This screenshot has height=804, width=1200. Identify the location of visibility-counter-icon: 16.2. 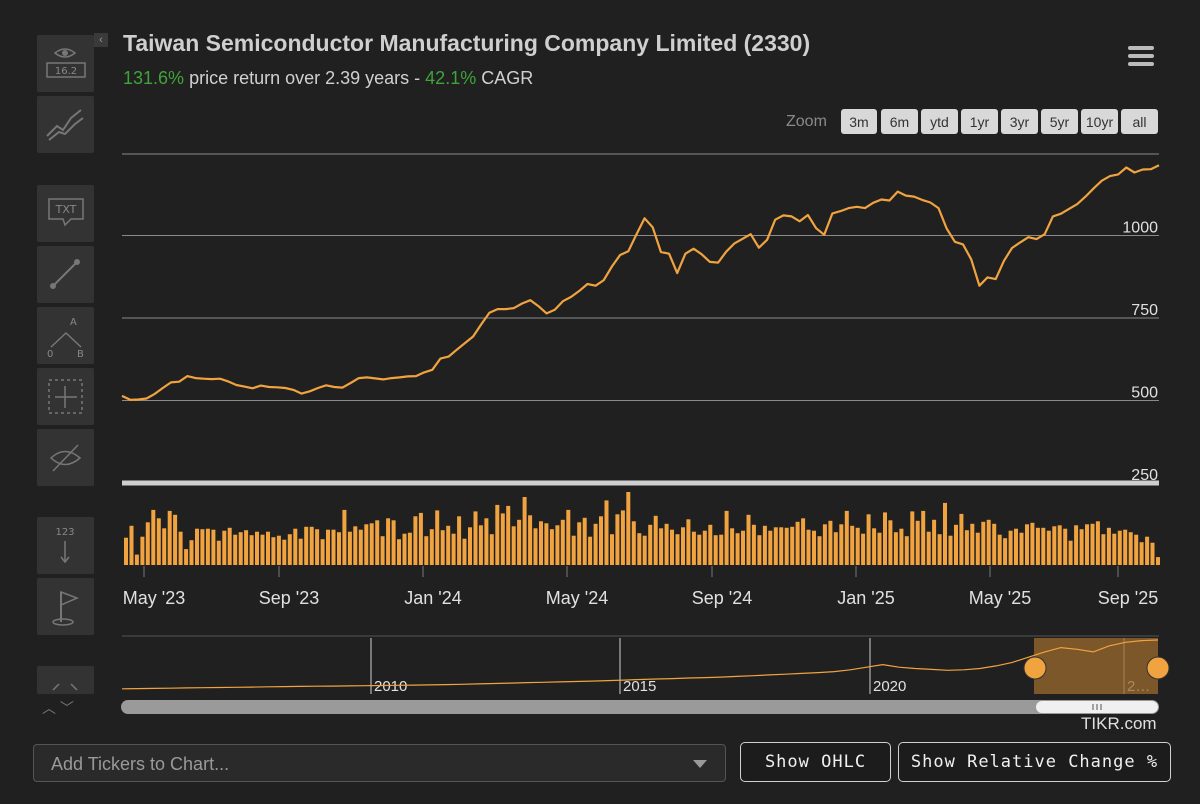
(66, 63).